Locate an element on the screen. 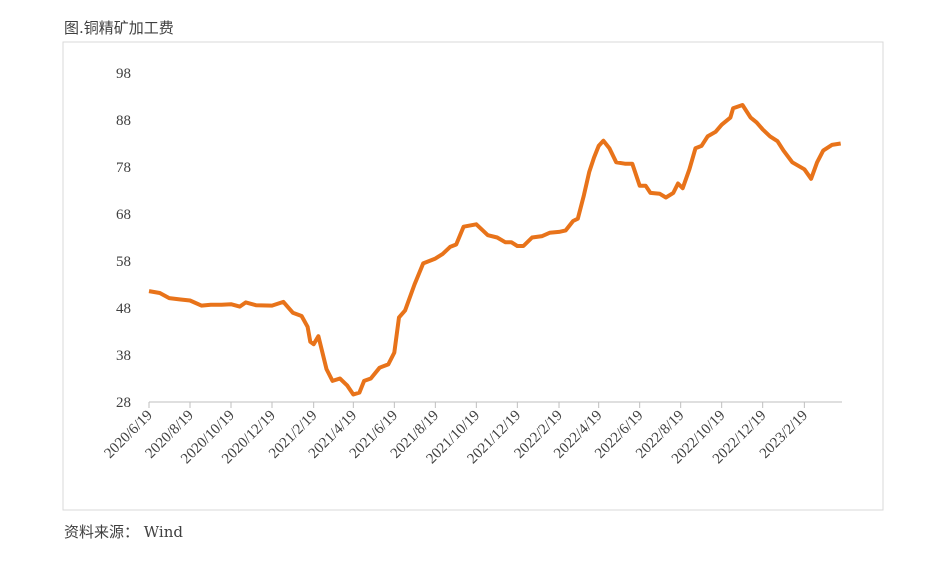 The image size is (940, 569). y-tick-label: 38 is located at coordinates (123, 356).